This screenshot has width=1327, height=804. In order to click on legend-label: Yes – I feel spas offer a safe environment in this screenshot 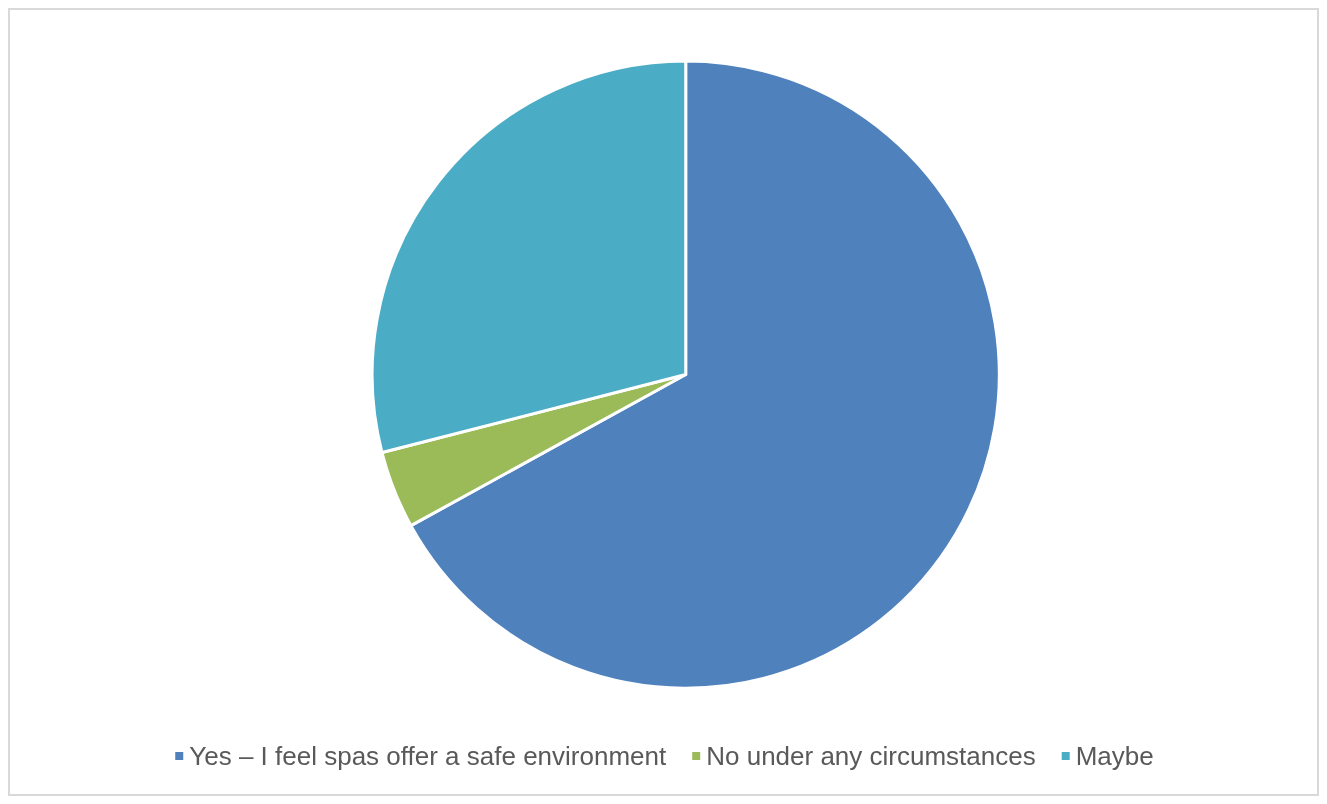, I will do `click(428, 756)`.